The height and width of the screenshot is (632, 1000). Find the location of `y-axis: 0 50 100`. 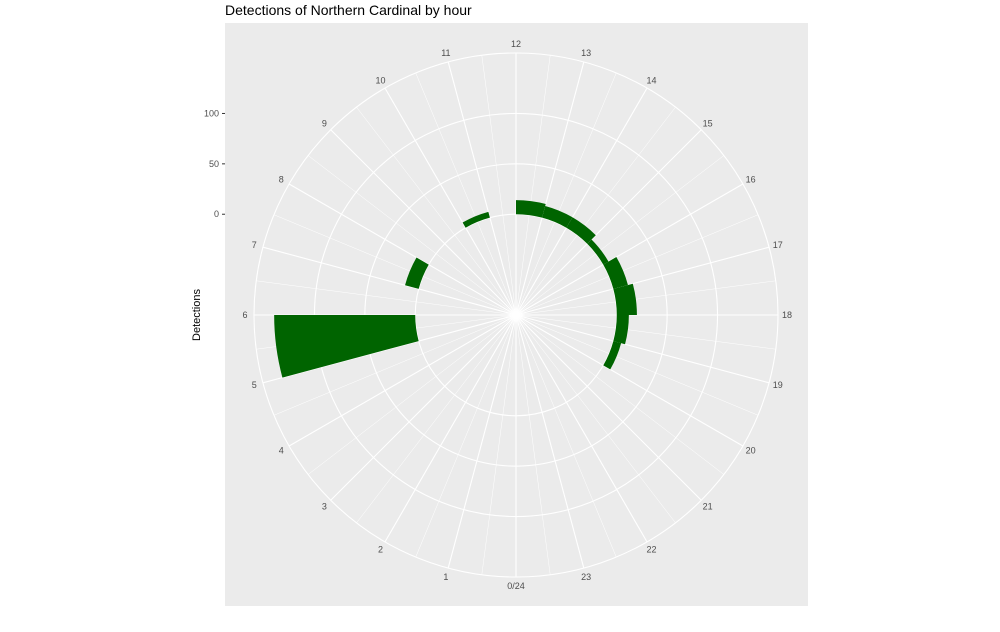

y-axis: 0 50 100 is located at coordinates (214, 163).